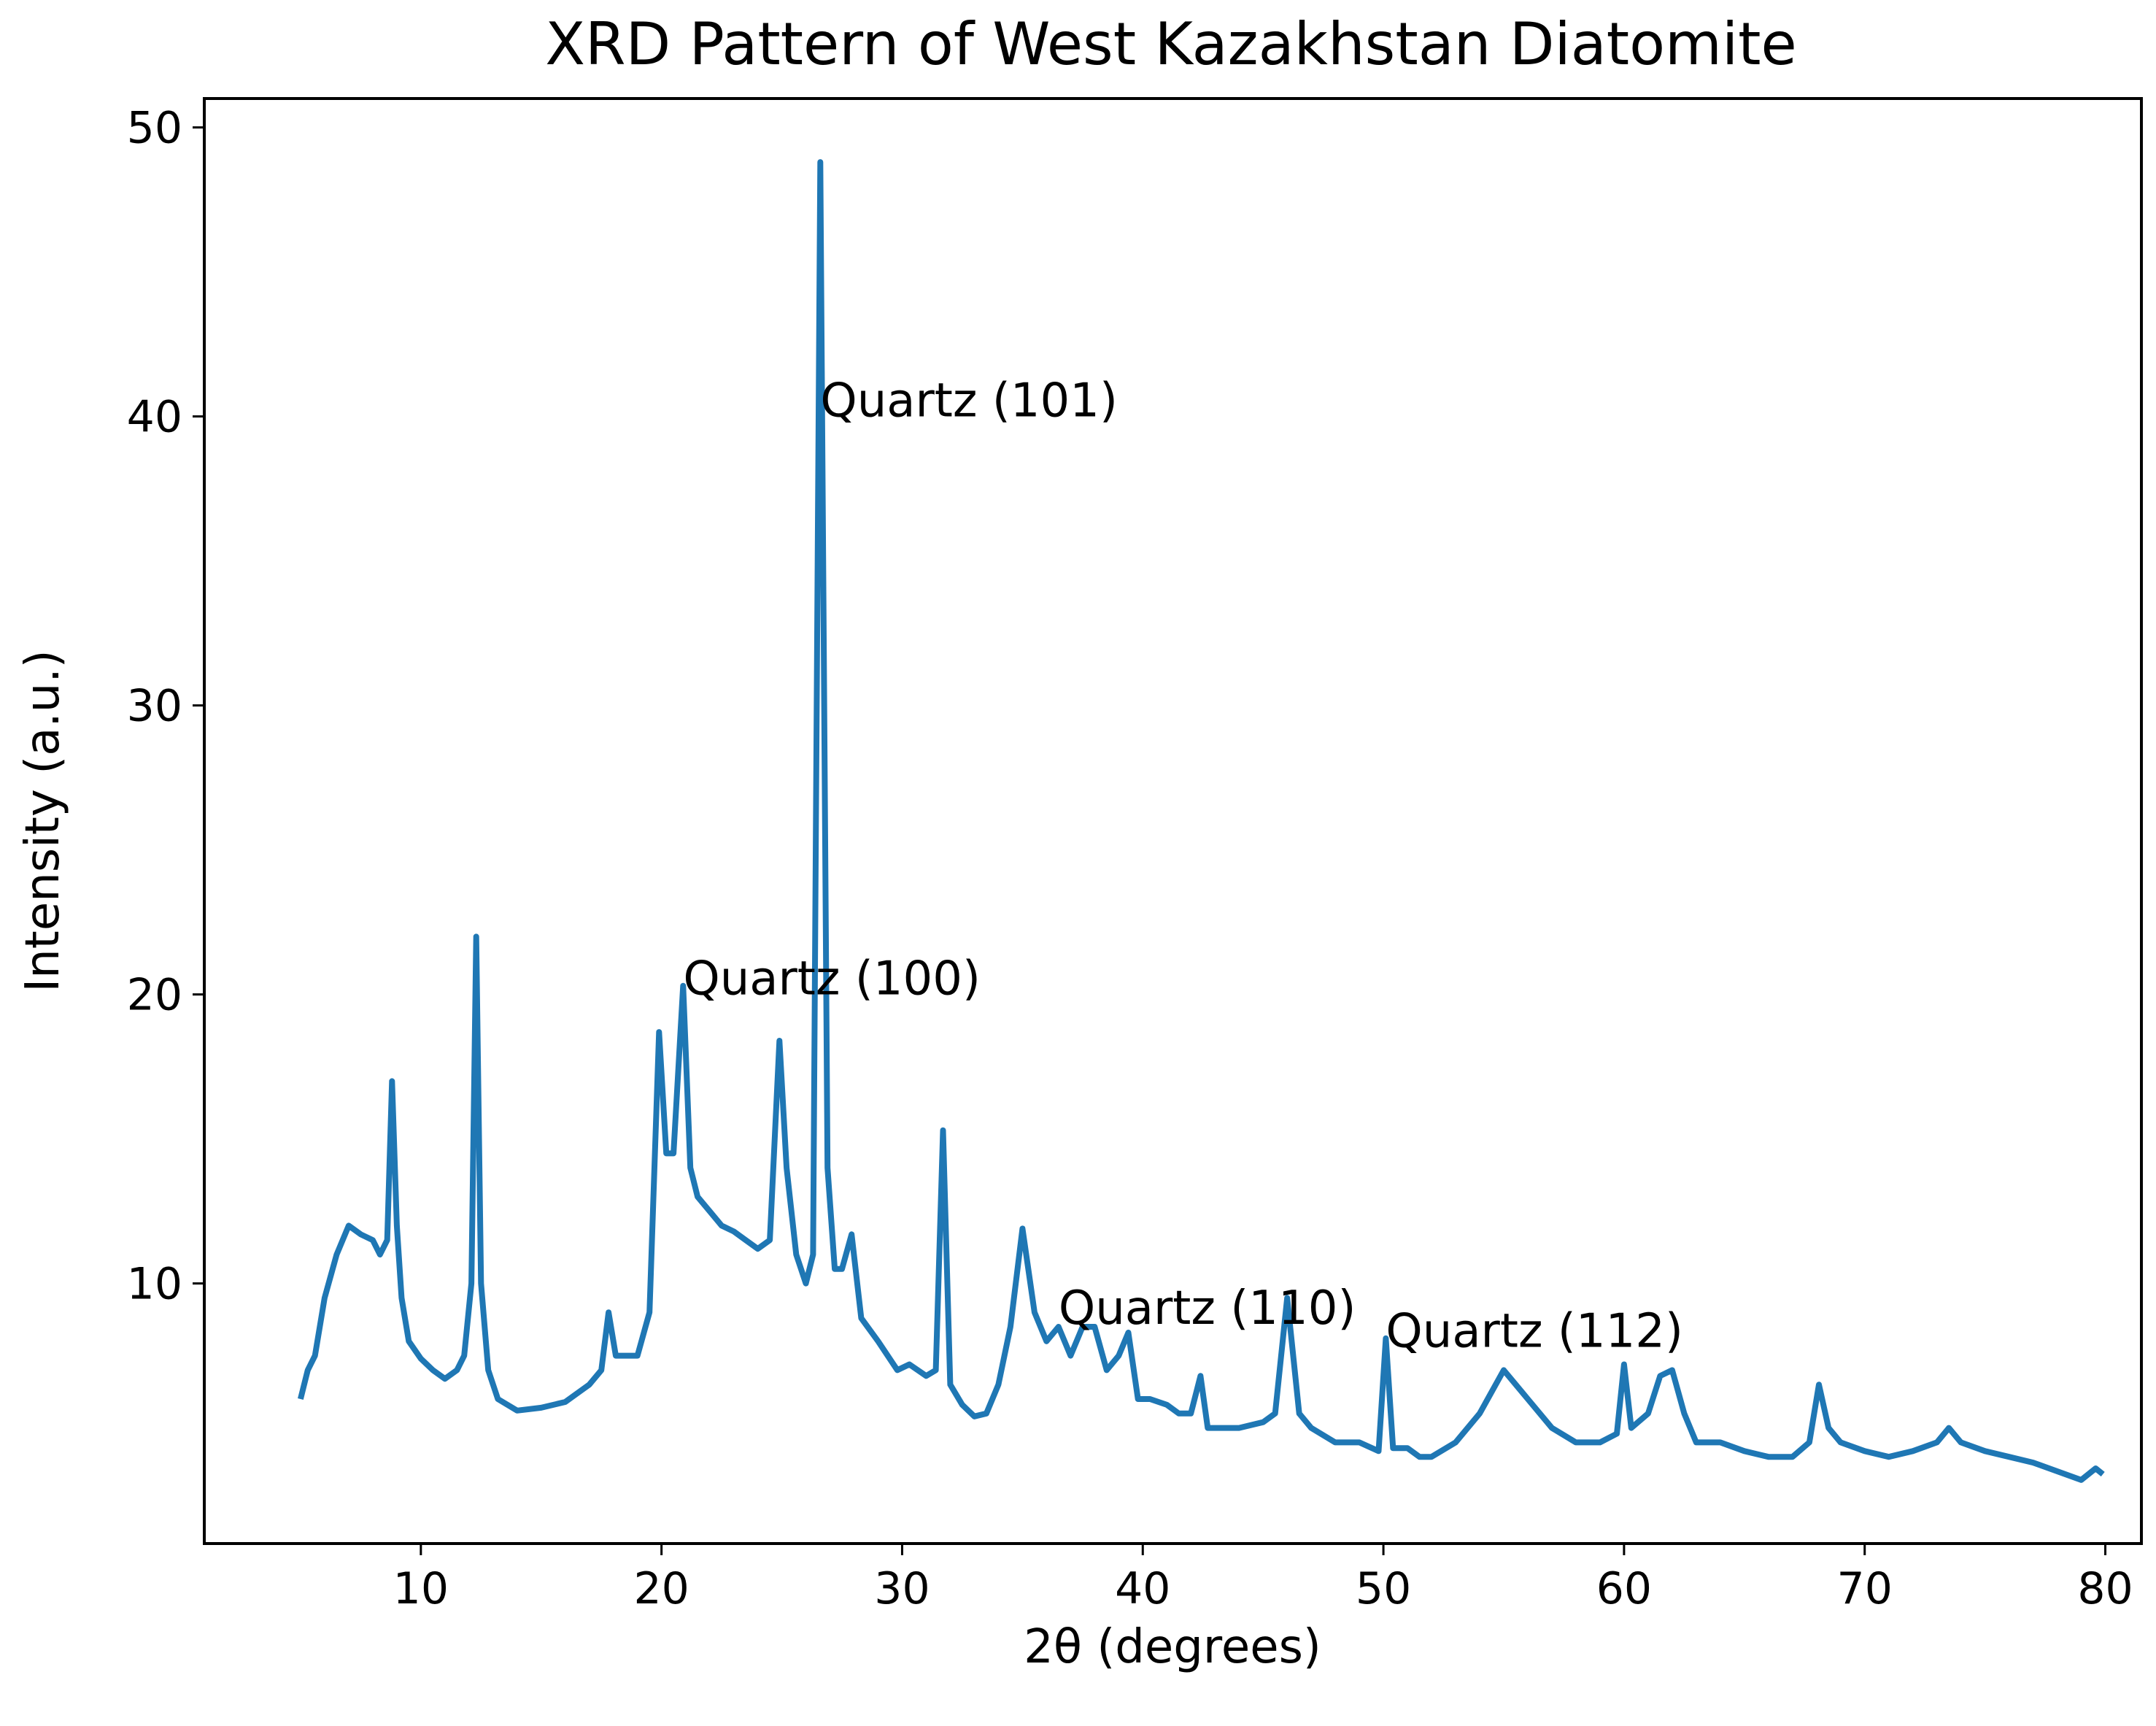  What do you see at coordinates (1534, 1332) in the screenshot?
I see `peak-annotation: Quartz (112)` at bounding box center [1534, 1332].